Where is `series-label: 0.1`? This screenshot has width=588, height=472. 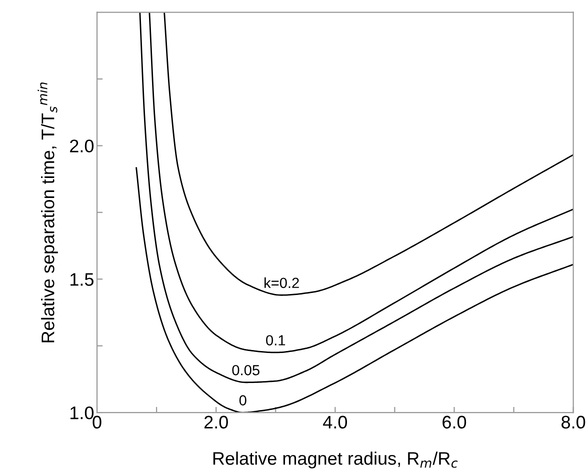 series-label: 0.1 is located at coordinates (276, 340).